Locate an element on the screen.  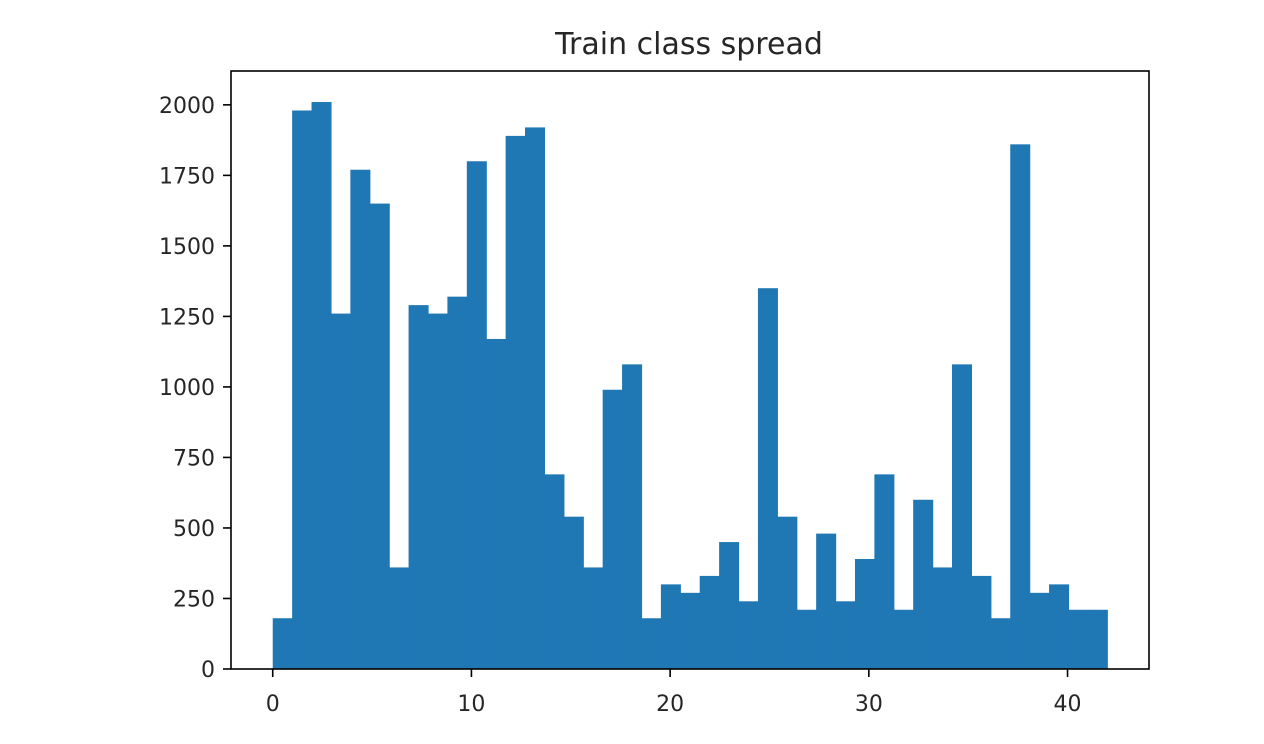
x-tick-label: 10 is located at coordinates (471, 704).